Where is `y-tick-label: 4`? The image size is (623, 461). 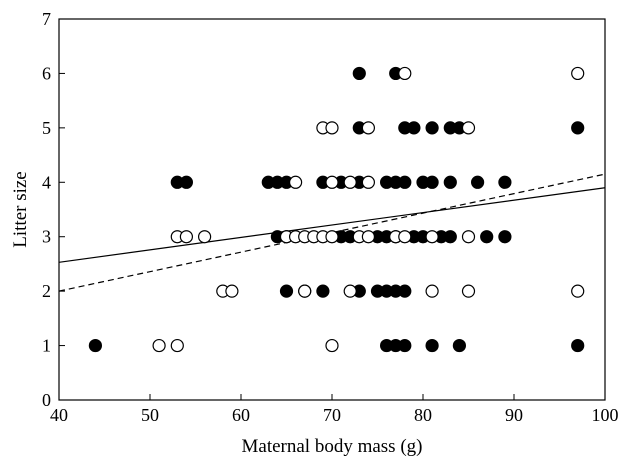 y-tick-label: 4 is located at coordinates (46, 182).